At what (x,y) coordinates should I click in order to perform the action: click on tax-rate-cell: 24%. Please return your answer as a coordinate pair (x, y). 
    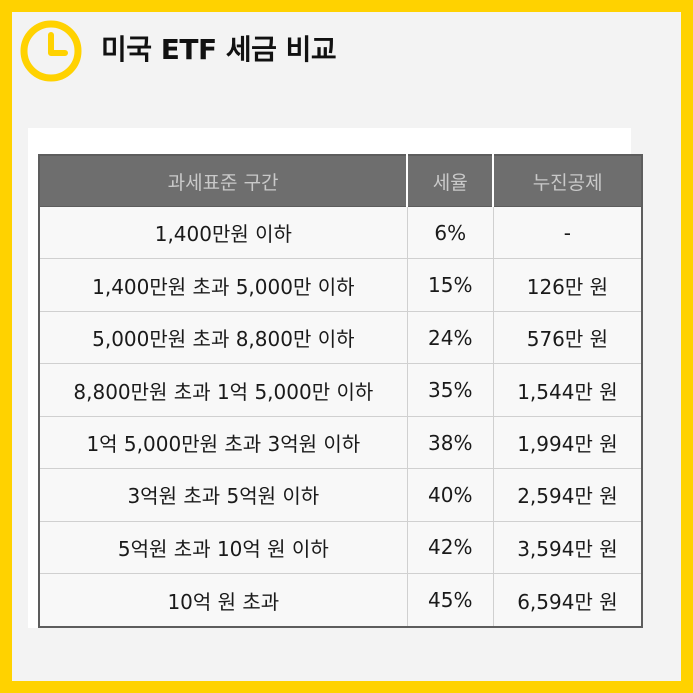
    Looking at the image, I should click on (450, 338).